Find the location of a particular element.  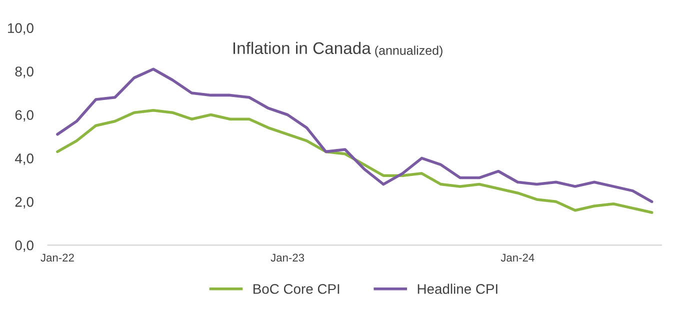

x-tick-label: Jan-22 is located at coordinates (57, 258).